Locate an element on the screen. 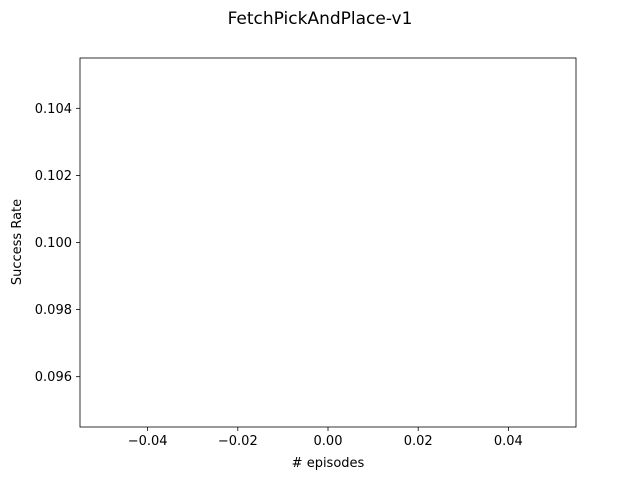  y-tick-label: 0.104 is located at coordinates (53, 109).